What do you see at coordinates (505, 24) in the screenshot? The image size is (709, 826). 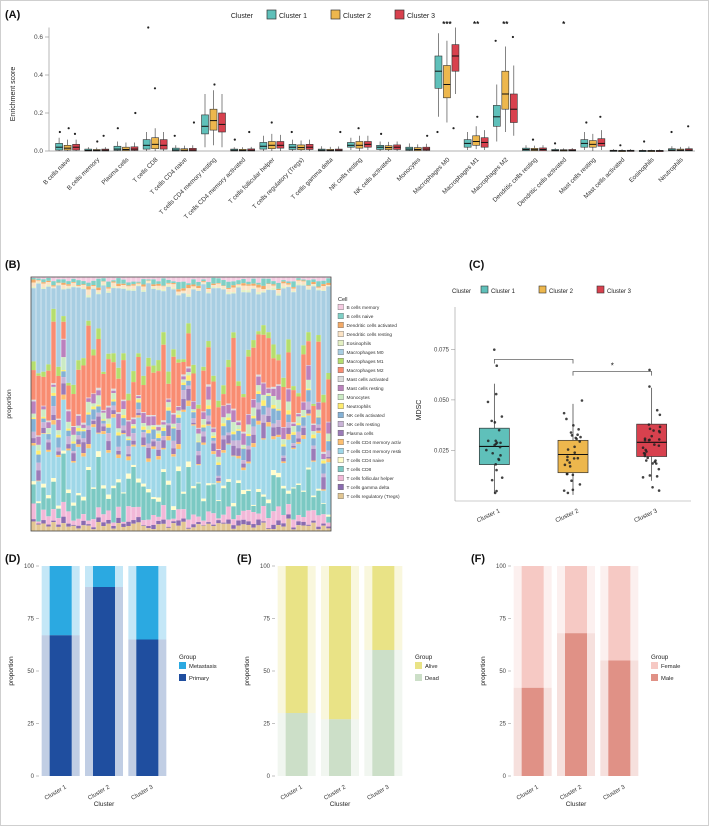 I see `significance-label: **` at bounding box center [505, 24].